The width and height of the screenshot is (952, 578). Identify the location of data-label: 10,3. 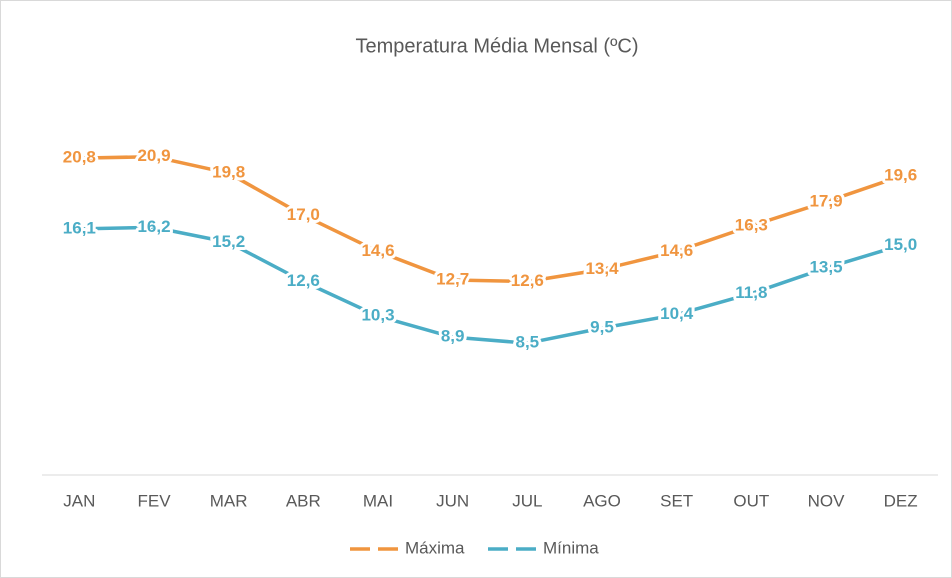
(377, 315).